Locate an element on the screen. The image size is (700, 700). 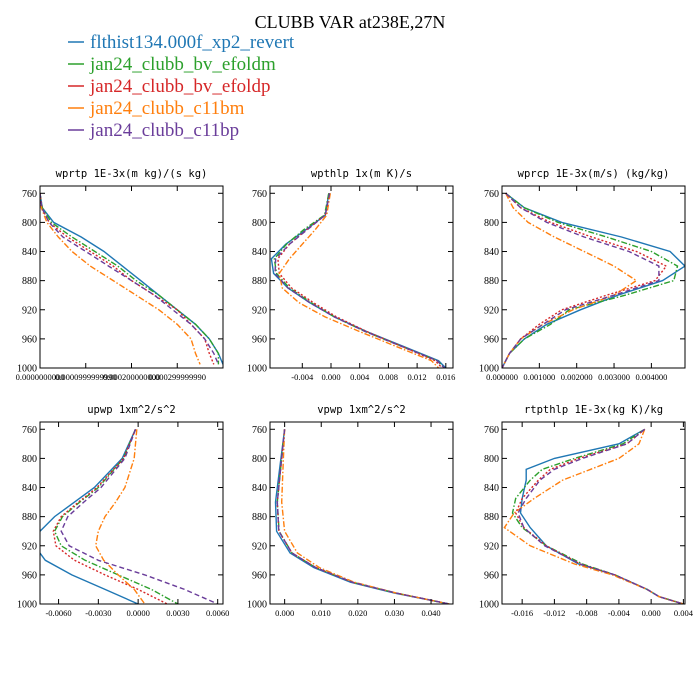
panel-title: rtpthlp 1E-3x(kg K)/kg is located at coordinates (593, 410).